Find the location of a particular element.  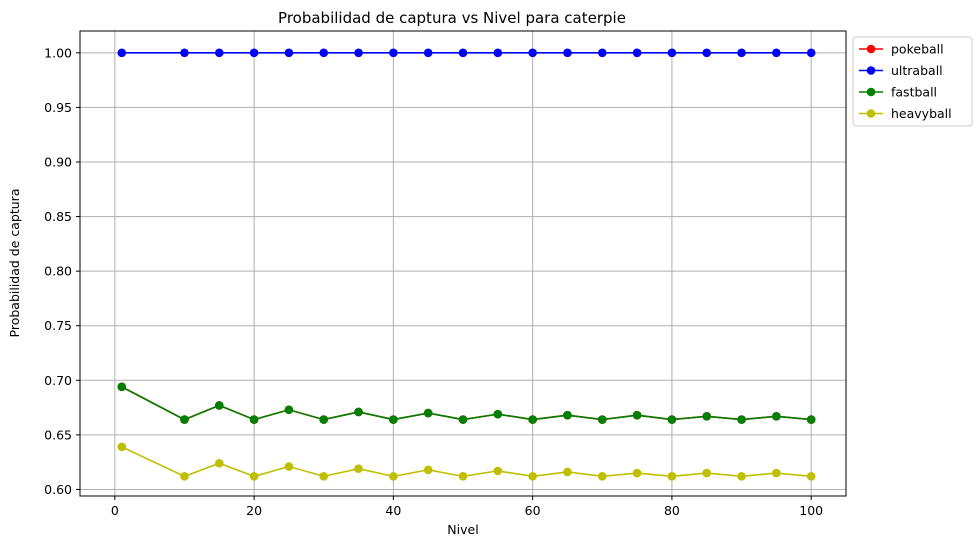

x-tick-label: 100 is located at coordinates (811, 510).